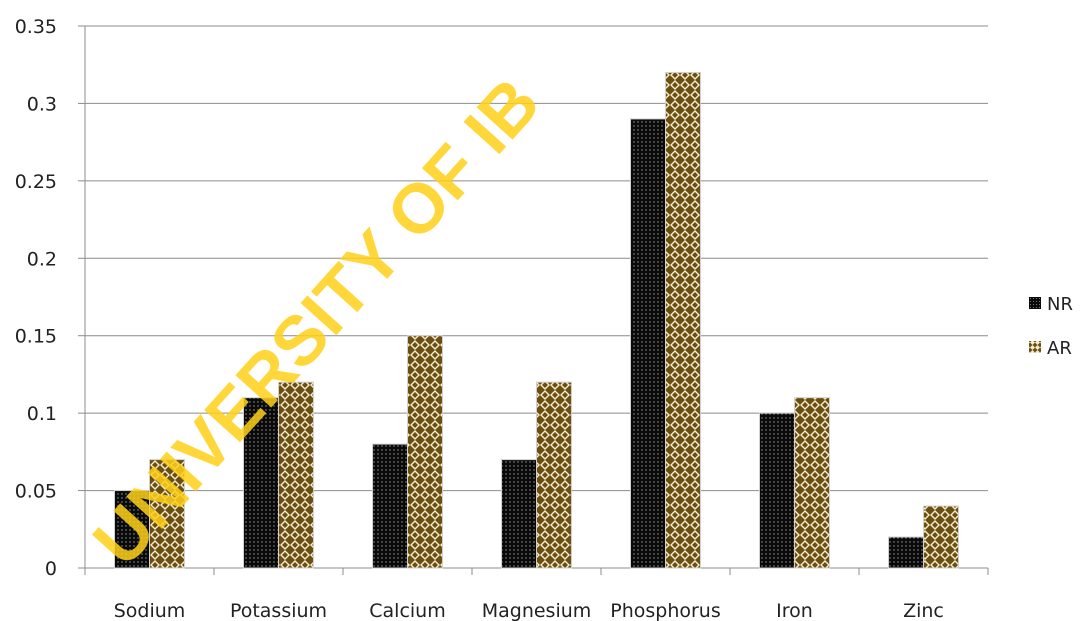 The height and width of the screenshot is (621, 1083). Describe the element at coordinates (42, 104) in the screenshot. I see `y-tick-label: 0.3` at that location.